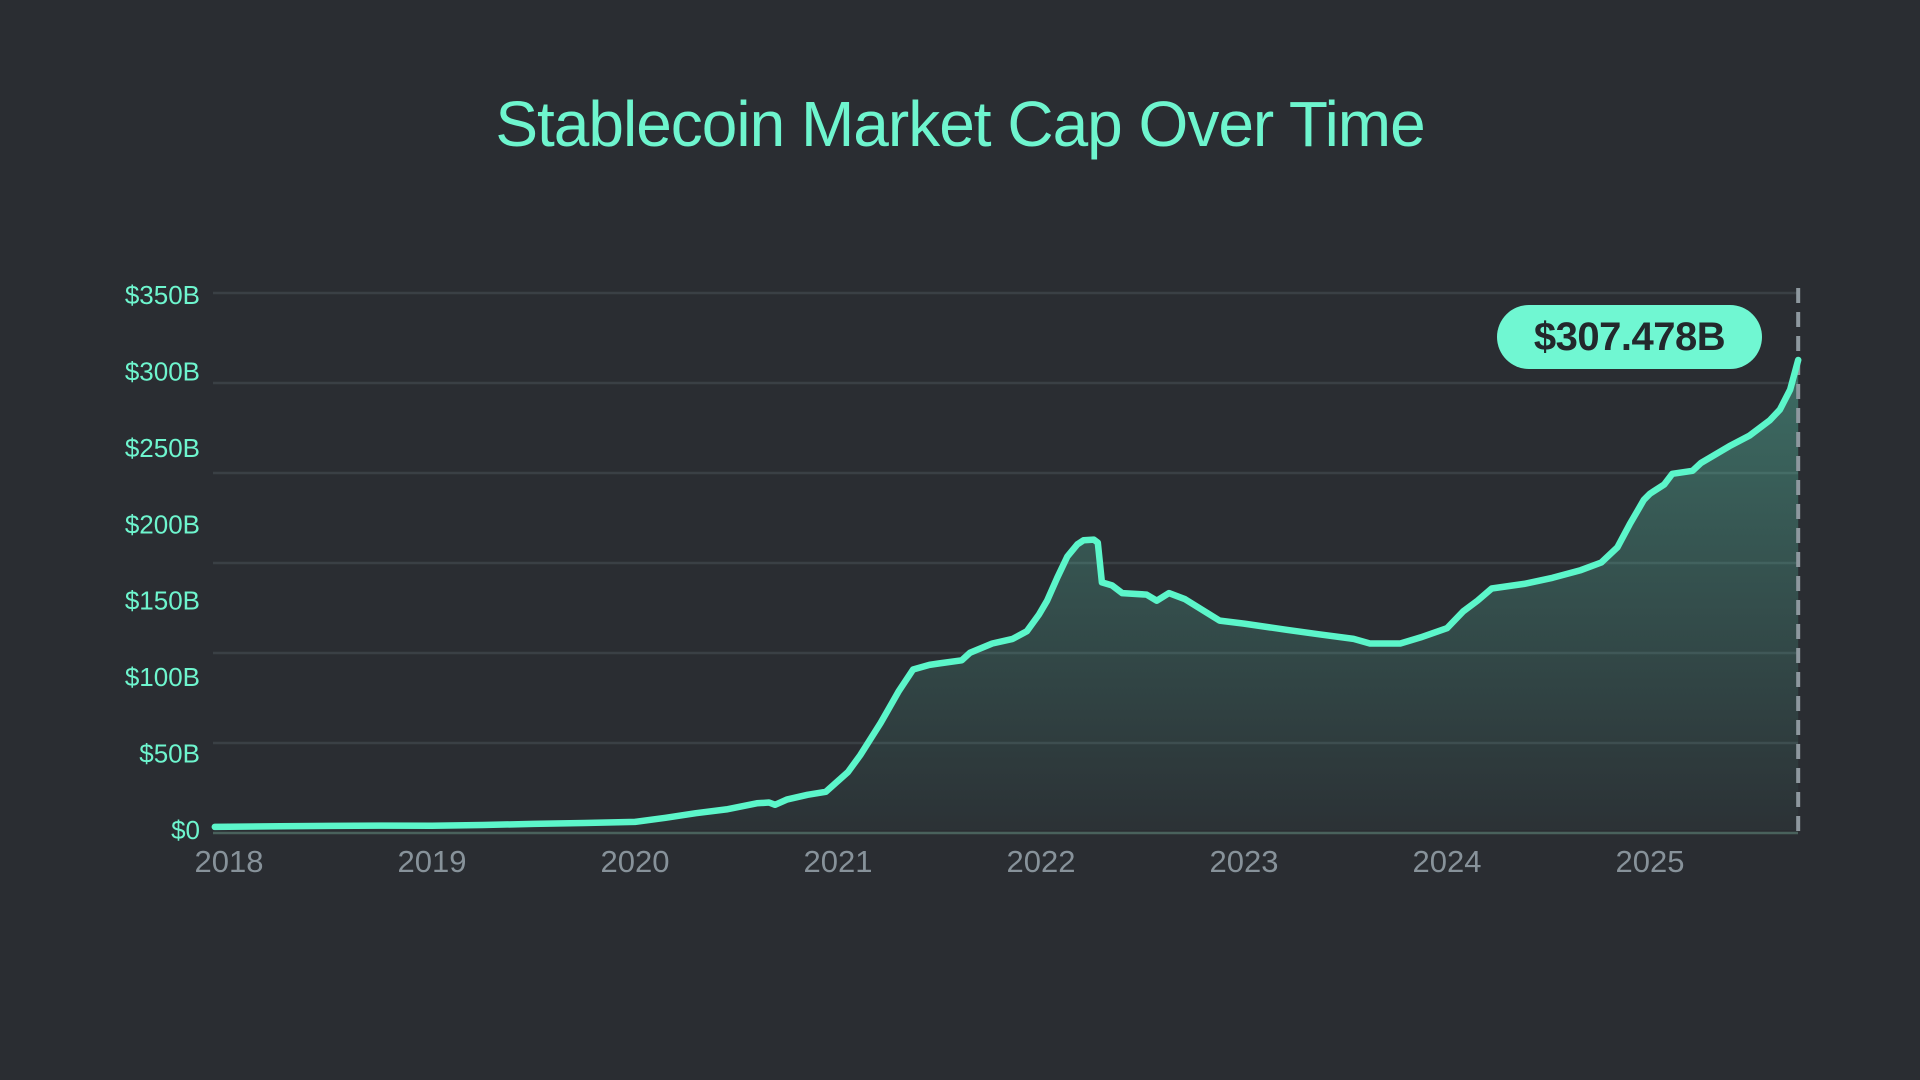 The width and height of the screenshot is (1920, 1080). I want to click on x-axis-labels: 2018 2019 2020 2021 2022 2023 2024 2025, so click(940, 861).